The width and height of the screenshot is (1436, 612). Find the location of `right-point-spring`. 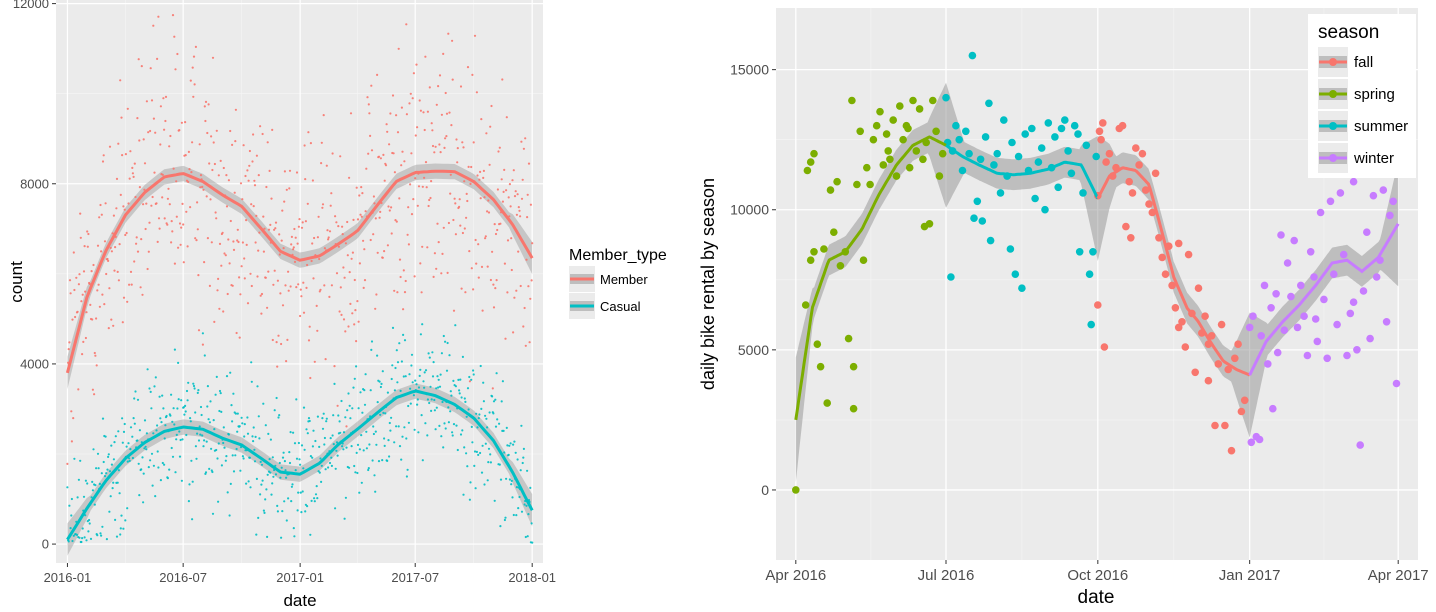

right-point-spring is located at coordinates (890, 159).